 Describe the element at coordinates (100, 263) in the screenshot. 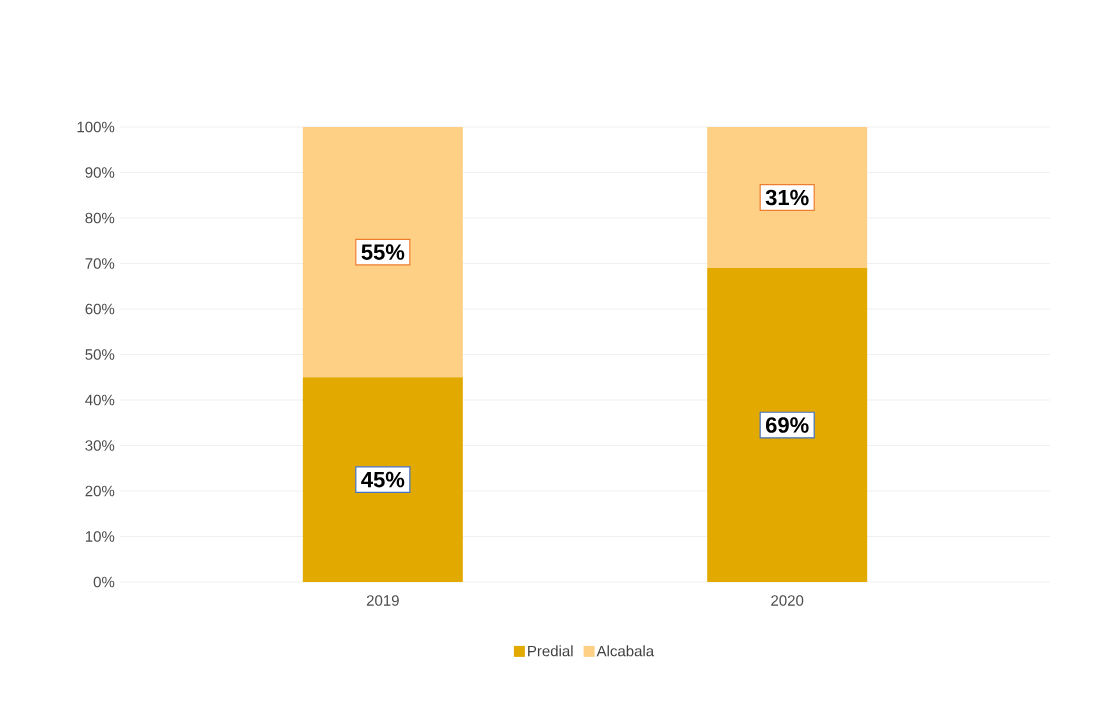

I see `y-tick-label: 70%` at that location.